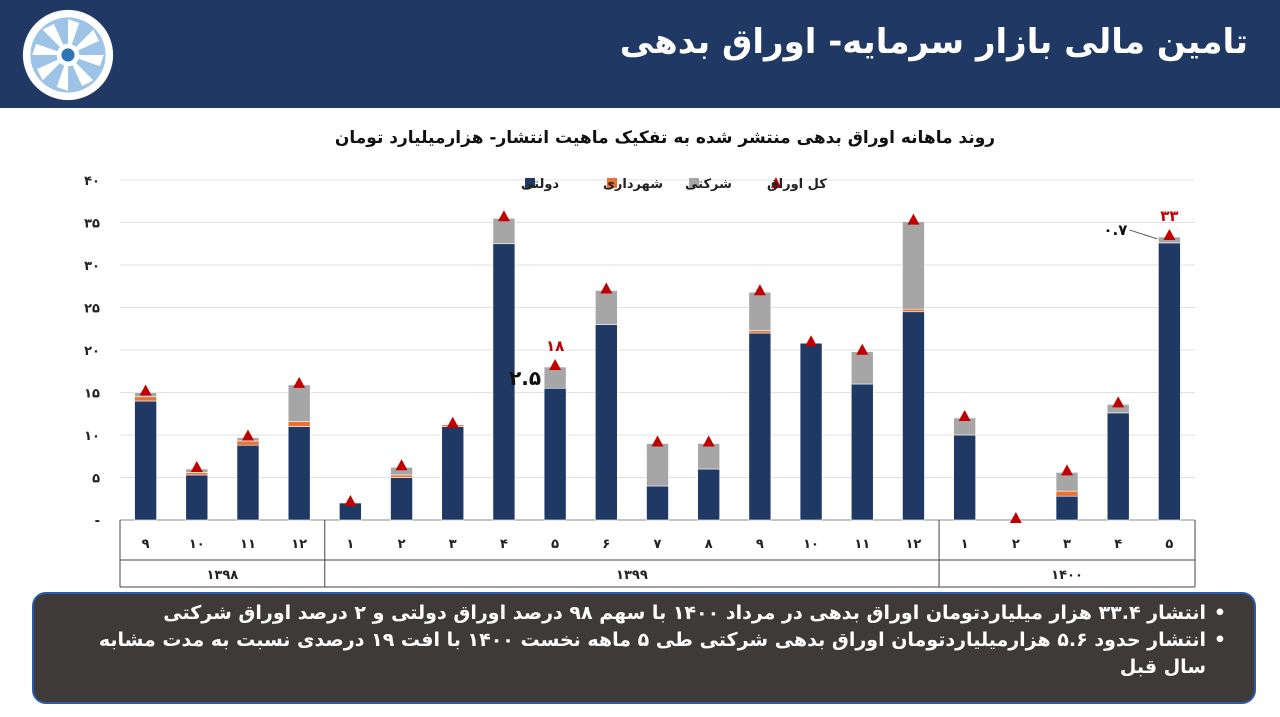 This screenshot has height=717, width=1280. What do you see at coordinates (797, 184) in the screenshot?
I see `legend-label: کل اوراق` at bounding box center [797, 184].